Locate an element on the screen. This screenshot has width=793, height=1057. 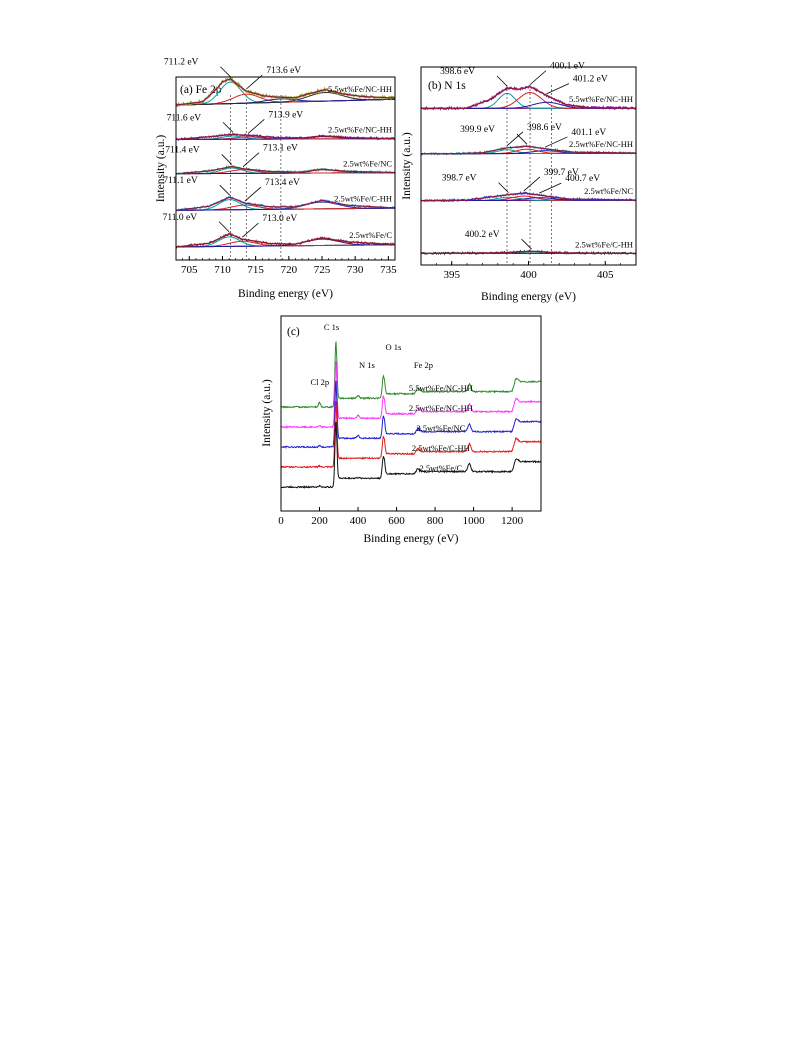
x-tick-label: 1000 is located at coordinates (474, 521).